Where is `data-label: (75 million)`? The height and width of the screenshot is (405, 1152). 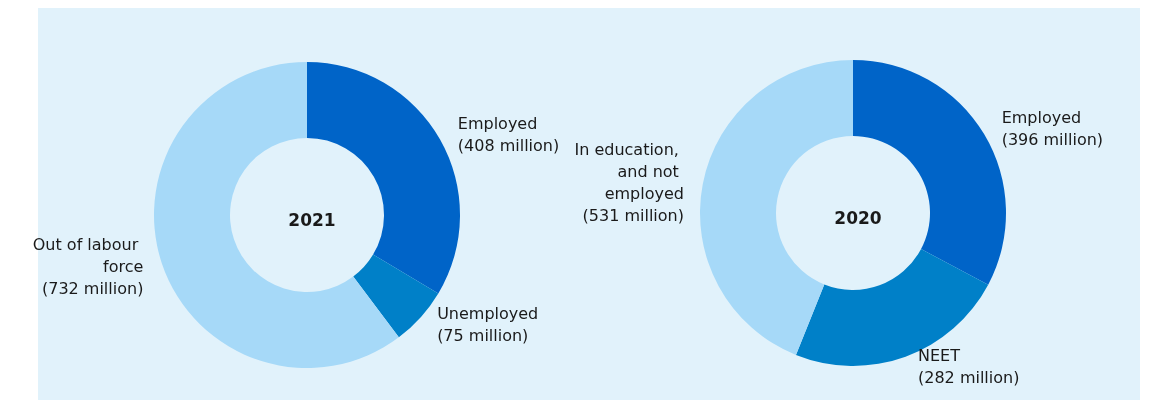
data-label: (75 million) is located at coordinates (483, 335).